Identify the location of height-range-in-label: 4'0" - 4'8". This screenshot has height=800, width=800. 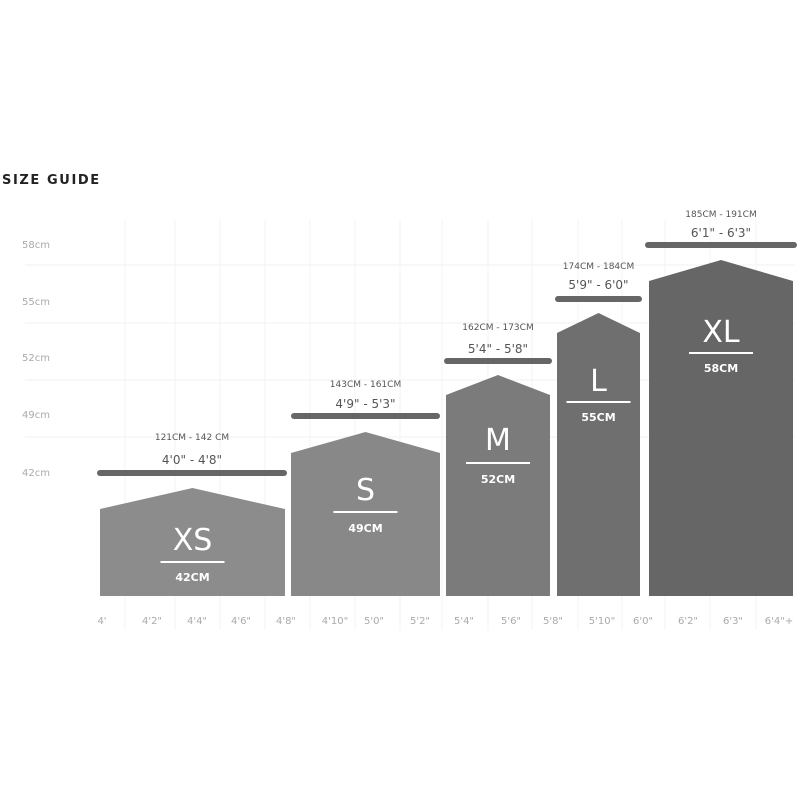
(192, 460).